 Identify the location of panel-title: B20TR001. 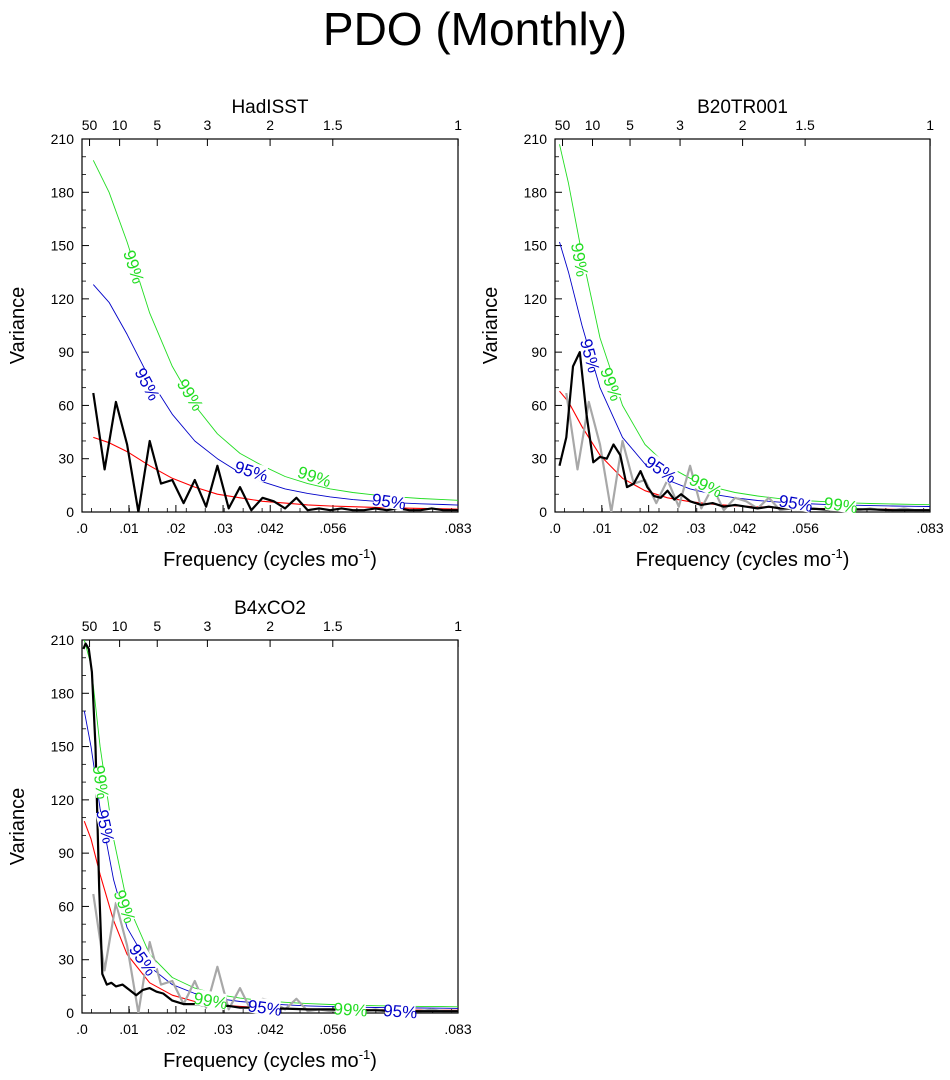
(742, 107).